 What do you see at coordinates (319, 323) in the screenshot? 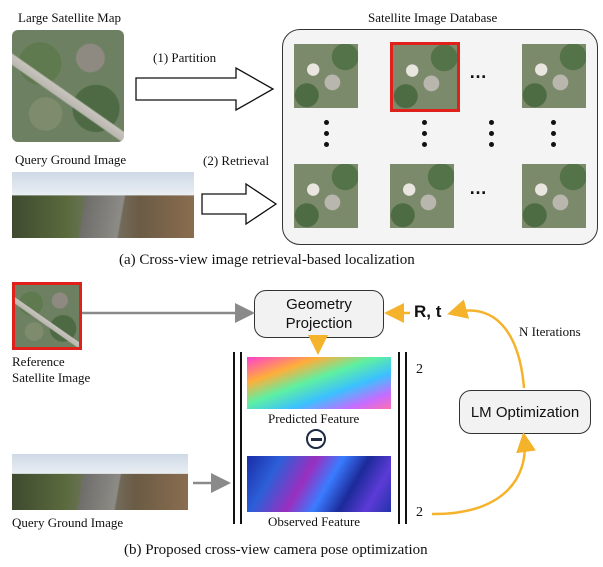
I see `geometry-label-line2: Projection` at bounding box center [319, 323].